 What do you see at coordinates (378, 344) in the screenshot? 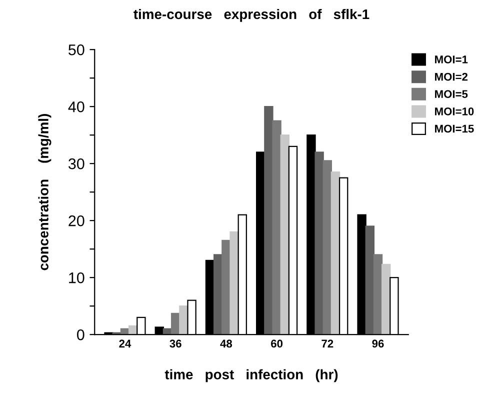
I see `x-tick-label: 96` at bounding box center [378, 344].